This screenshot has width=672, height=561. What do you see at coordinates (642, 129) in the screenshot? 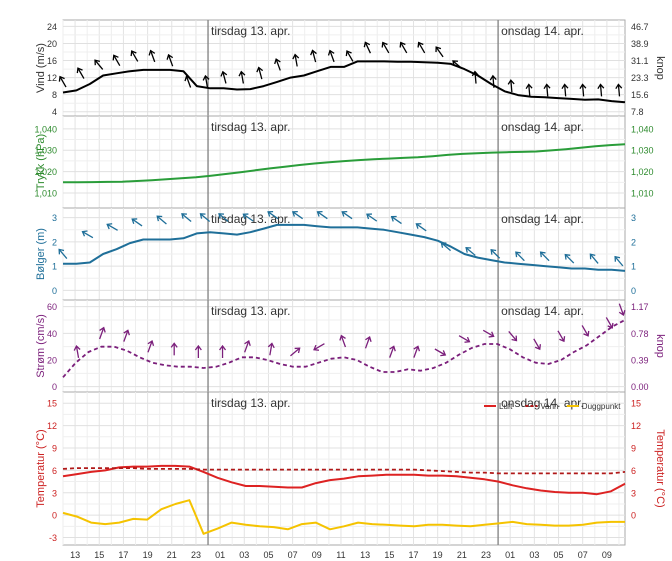
I see `y-tick-label-right: 1,040` at bounding box center [642, 129].